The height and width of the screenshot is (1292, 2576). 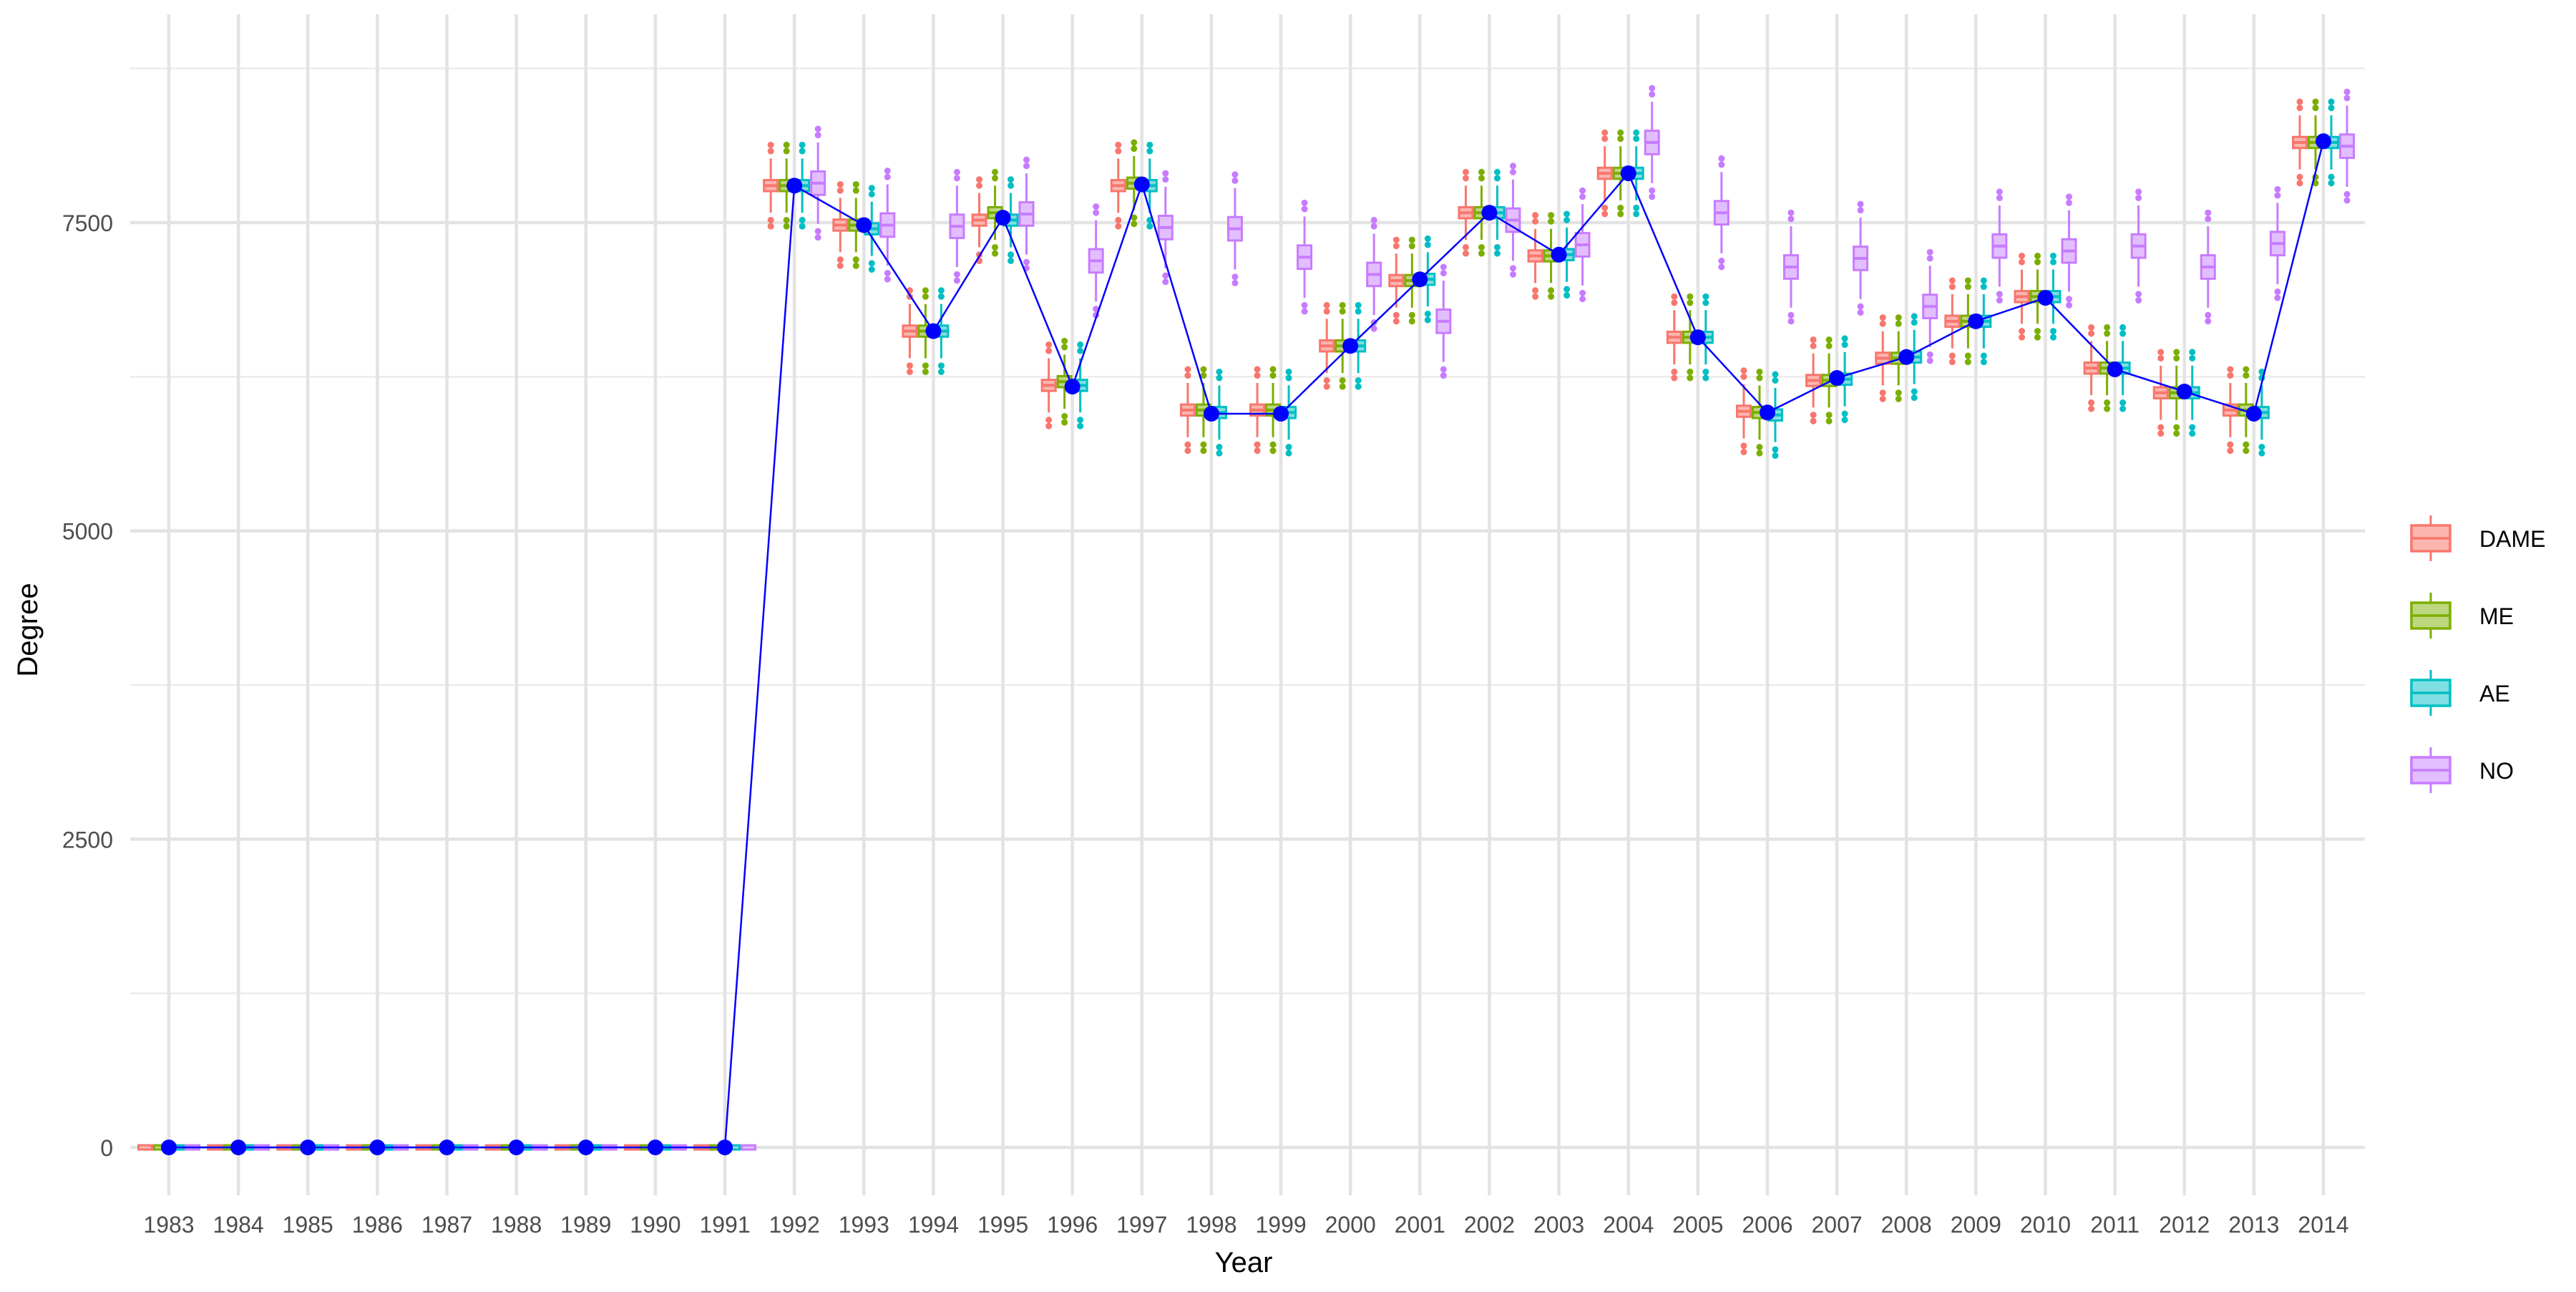 I want to click on x-tick-label: 2005, so click(x=1697, y=1225).